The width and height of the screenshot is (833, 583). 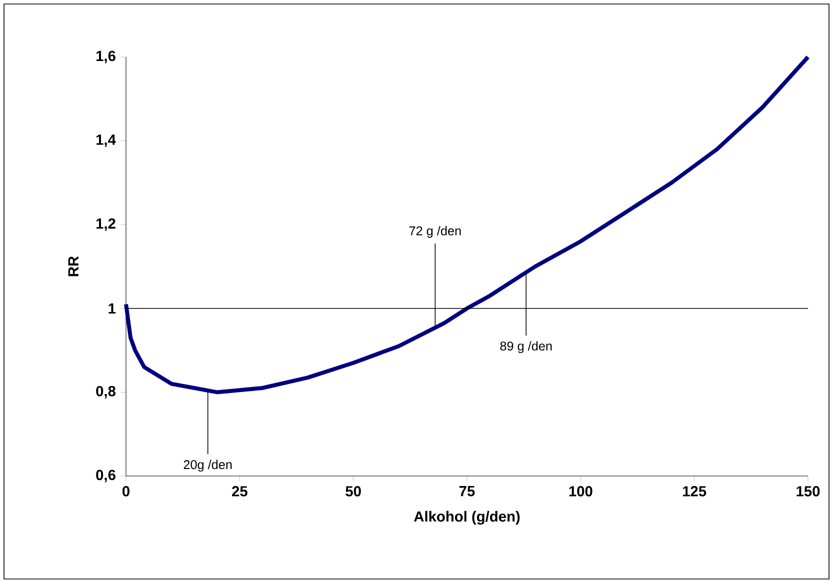 I want to click on annotation: 20g /den, so click(x=208, y=466).